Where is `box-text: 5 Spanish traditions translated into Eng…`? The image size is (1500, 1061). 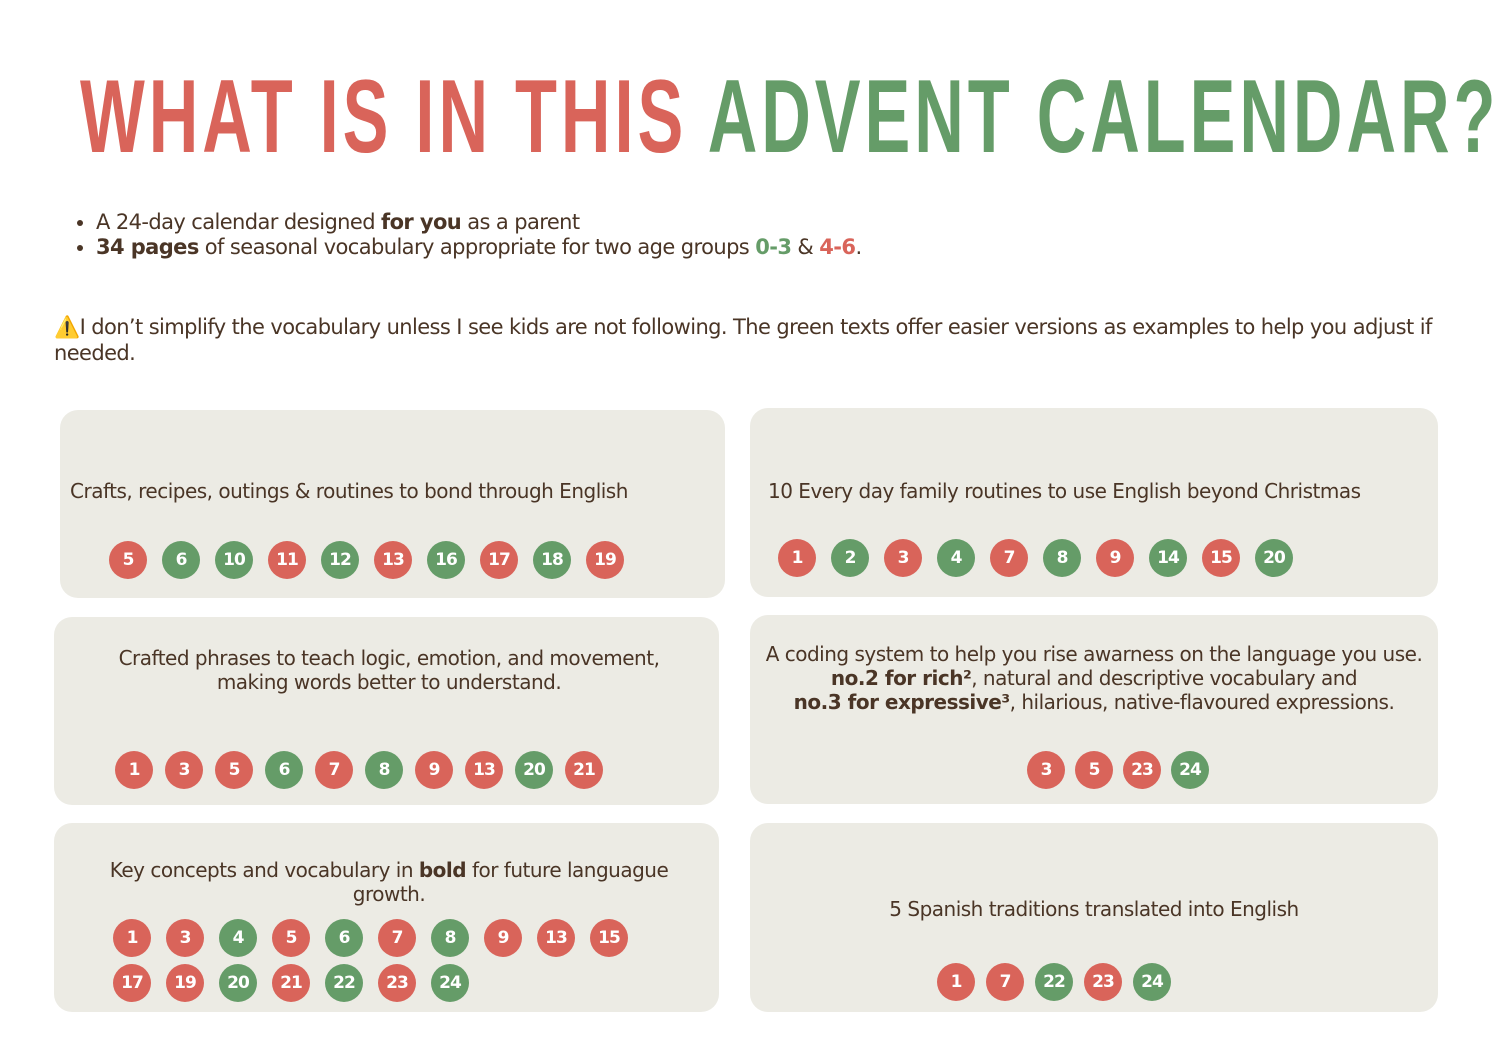
box-text: 5 Spanish traditions translated into Eng… is located at coordinates (1094, 909).